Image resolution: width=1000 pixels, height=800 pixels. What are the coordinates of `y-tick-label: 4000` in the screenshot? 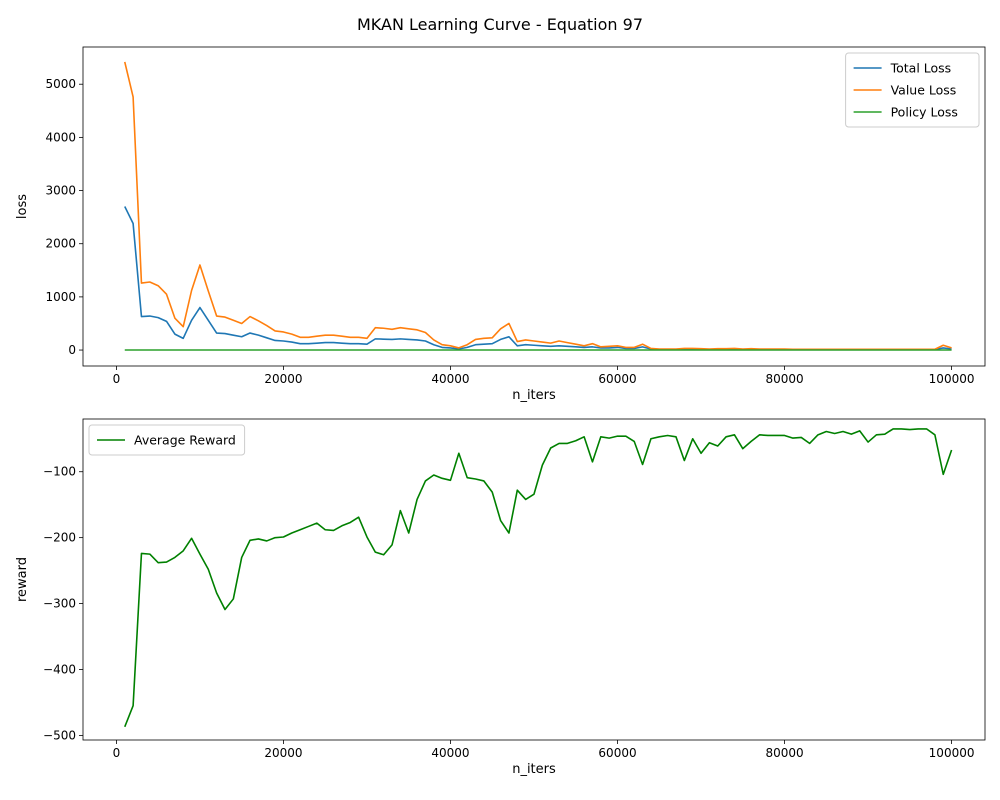 It's located at (60, 137).